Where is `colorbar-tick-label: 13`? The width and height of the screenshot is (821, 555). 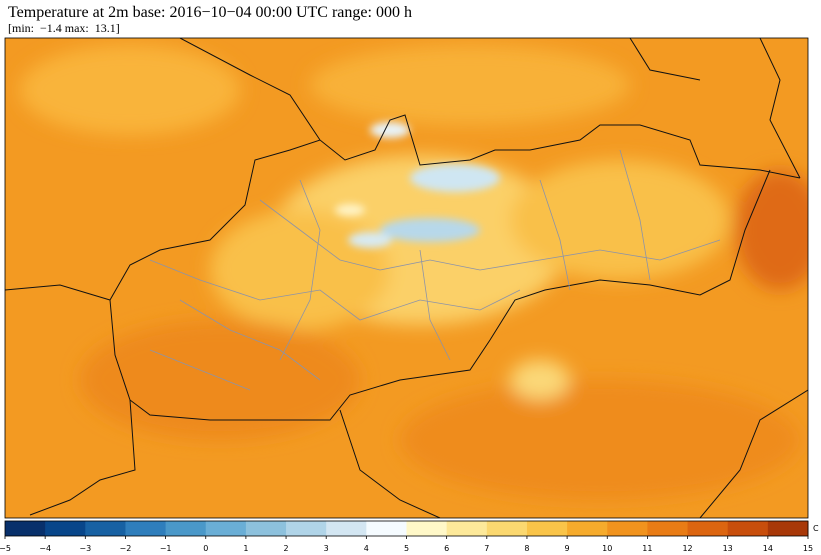 colorbar-tick-label: 13 is located at coordinates (728, 548).